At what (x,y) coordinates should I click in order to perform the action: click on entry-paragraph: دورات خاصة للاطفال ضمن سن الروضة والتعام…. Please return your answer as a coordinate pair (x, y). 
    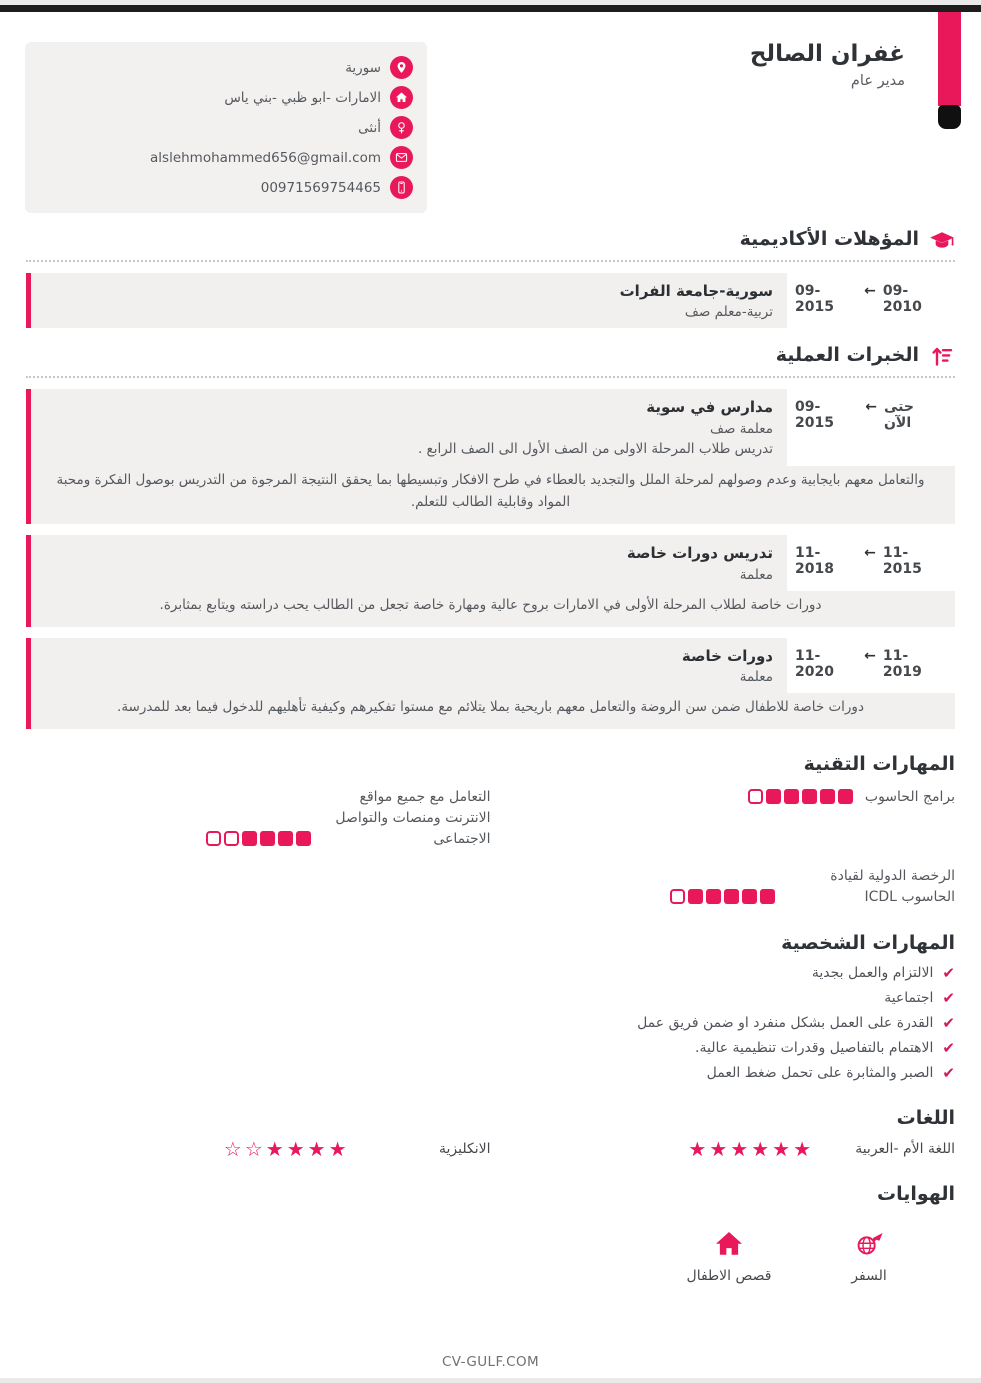
    Looking at the image, I should click on (490, 711).